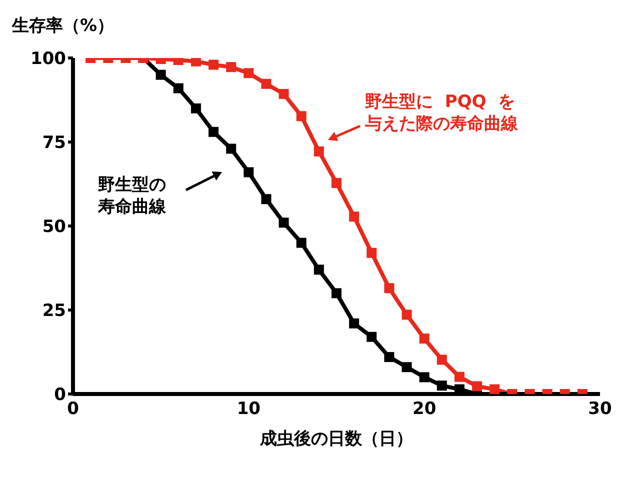 This screenshot has height=482, width=628. What do you see at coordinates (424, 409) in the screenshot?
I see `x-tick-label: 20` at bounding box center [424, 409].